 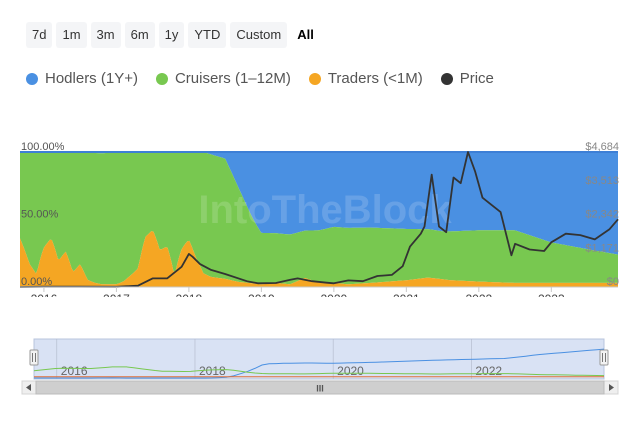 I want to click on range-1m-button: 1m, so click(x=71, y=35).